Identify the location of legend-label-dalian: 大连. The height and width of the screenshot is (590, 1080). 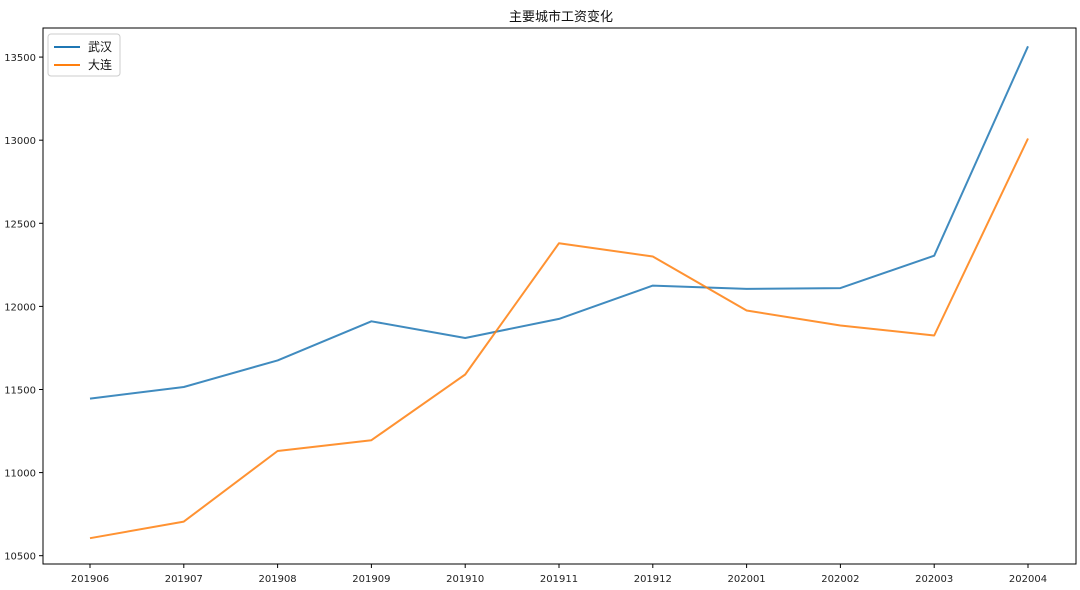
(100, 64).